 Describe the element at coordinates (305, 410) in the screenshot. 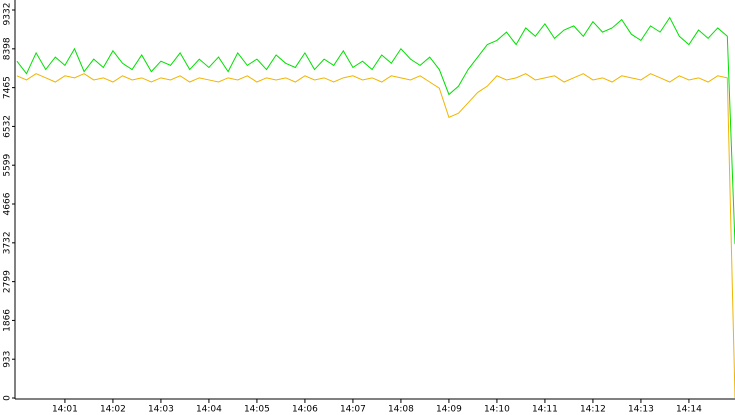

I see `x-tick-label: 14:06` at that location.